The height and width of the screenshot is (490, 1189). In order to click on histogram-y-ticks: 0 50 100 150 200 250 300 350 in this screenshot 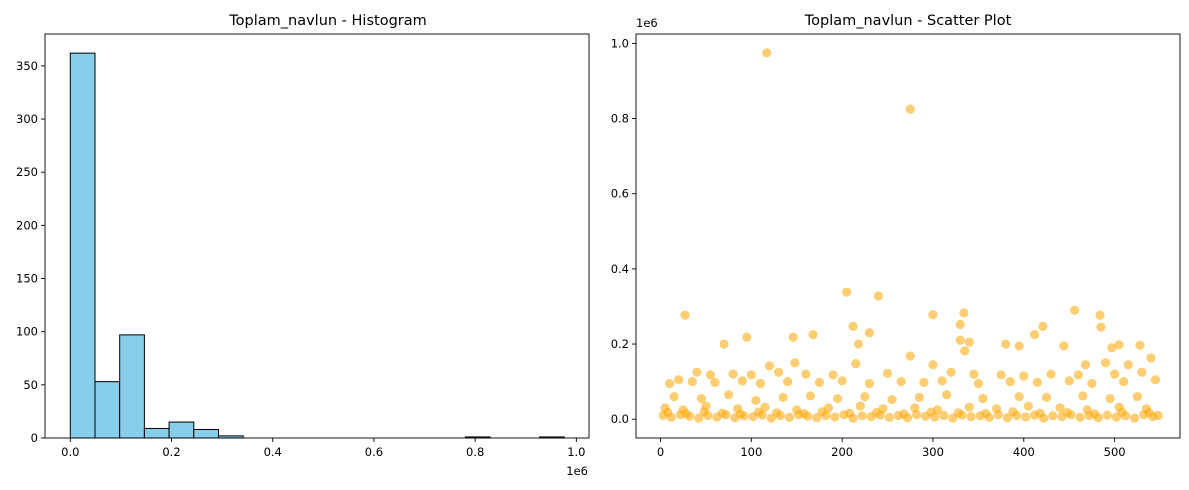, I will do `click(30, 252)`.